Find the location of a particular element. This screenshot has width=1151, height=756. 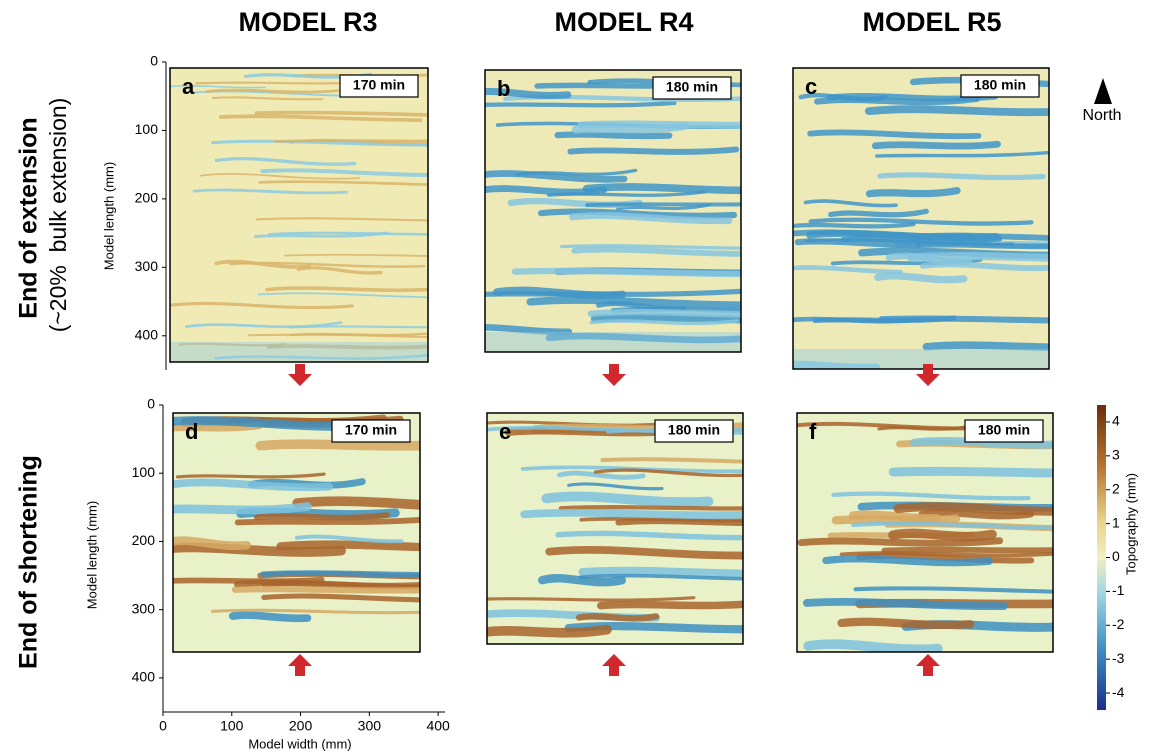

column-title: MODEL R4 is located at coordinates (623, 22).